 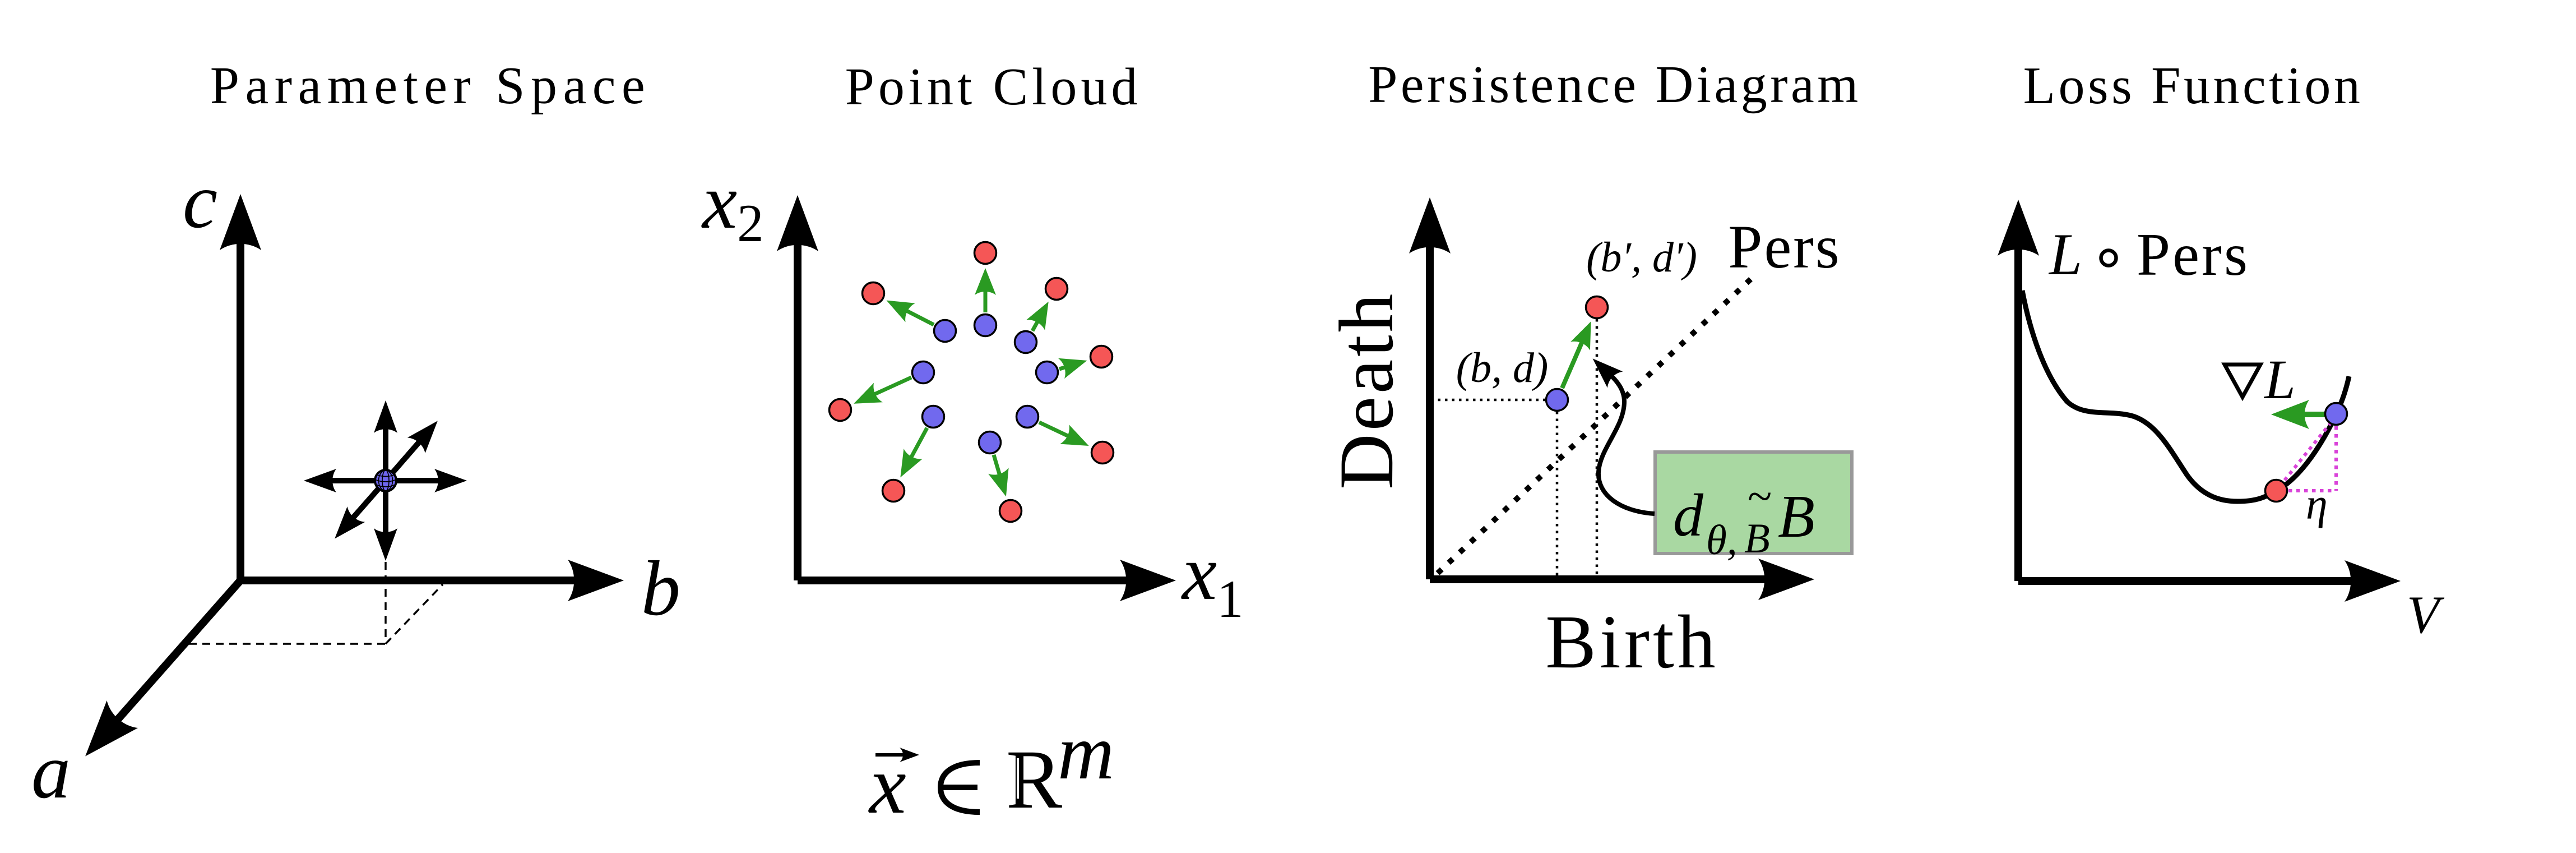 What do you see at coordinates (1722, 540) in the screenshot?
I see `svg-text: θ,` at bounding box center [1722, 540].